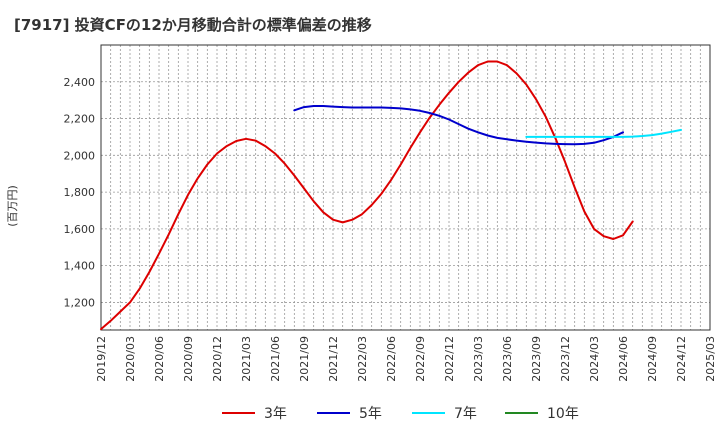  I want to click on legend-label: 5年, so click(370, 414).